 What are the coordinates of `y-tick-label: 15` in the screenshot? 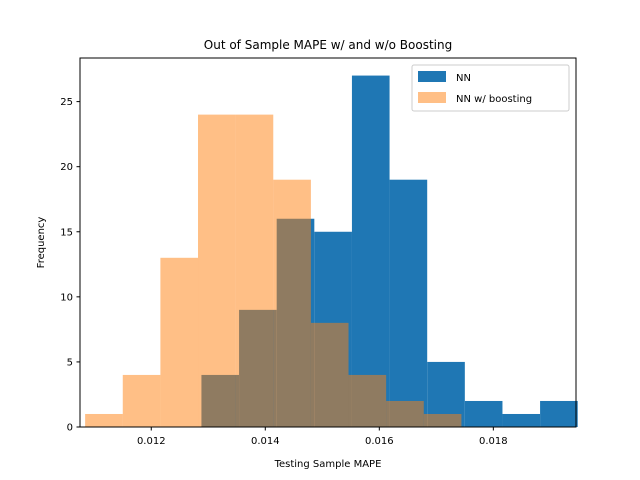 It's located at (66, 232).